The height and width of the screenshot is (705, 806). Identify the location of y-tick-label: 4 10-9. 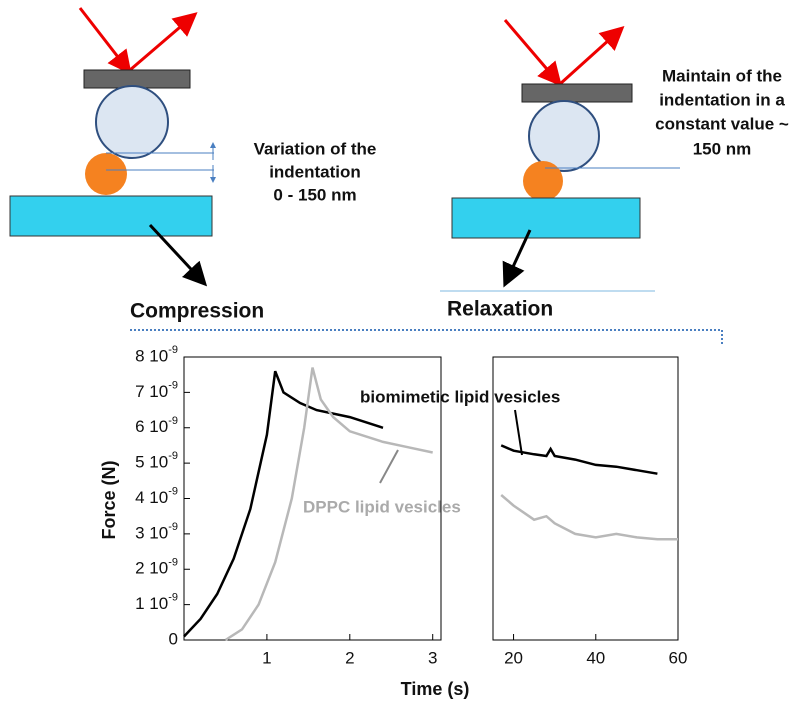
(156, 496).